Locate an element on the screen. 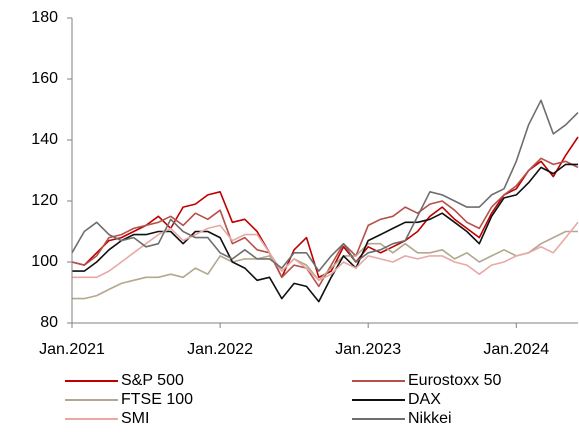 The width and height of the screenshot is (579, 439). x-tick-label: Jan.2023 is located at coordinates (368, 349).